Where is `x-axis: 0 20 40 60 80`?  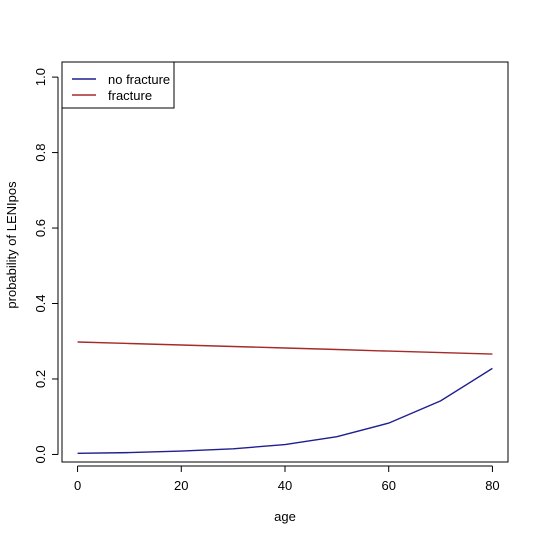 x-axis: 0 20 40 60 80 is located at coordinates (287, 479).